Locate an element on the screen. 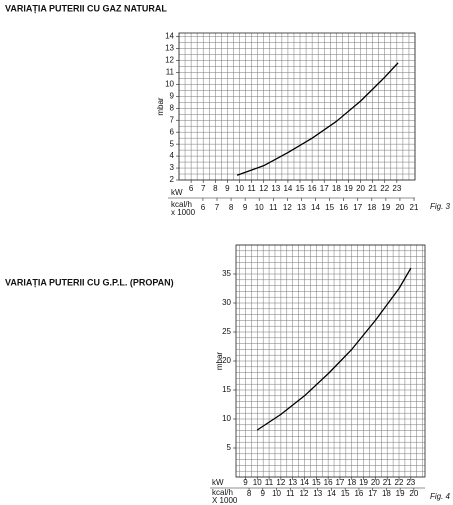 The height and width of the screenshot is (505, 453). y-tick-label: 4 is located at coordinates (172, 155).